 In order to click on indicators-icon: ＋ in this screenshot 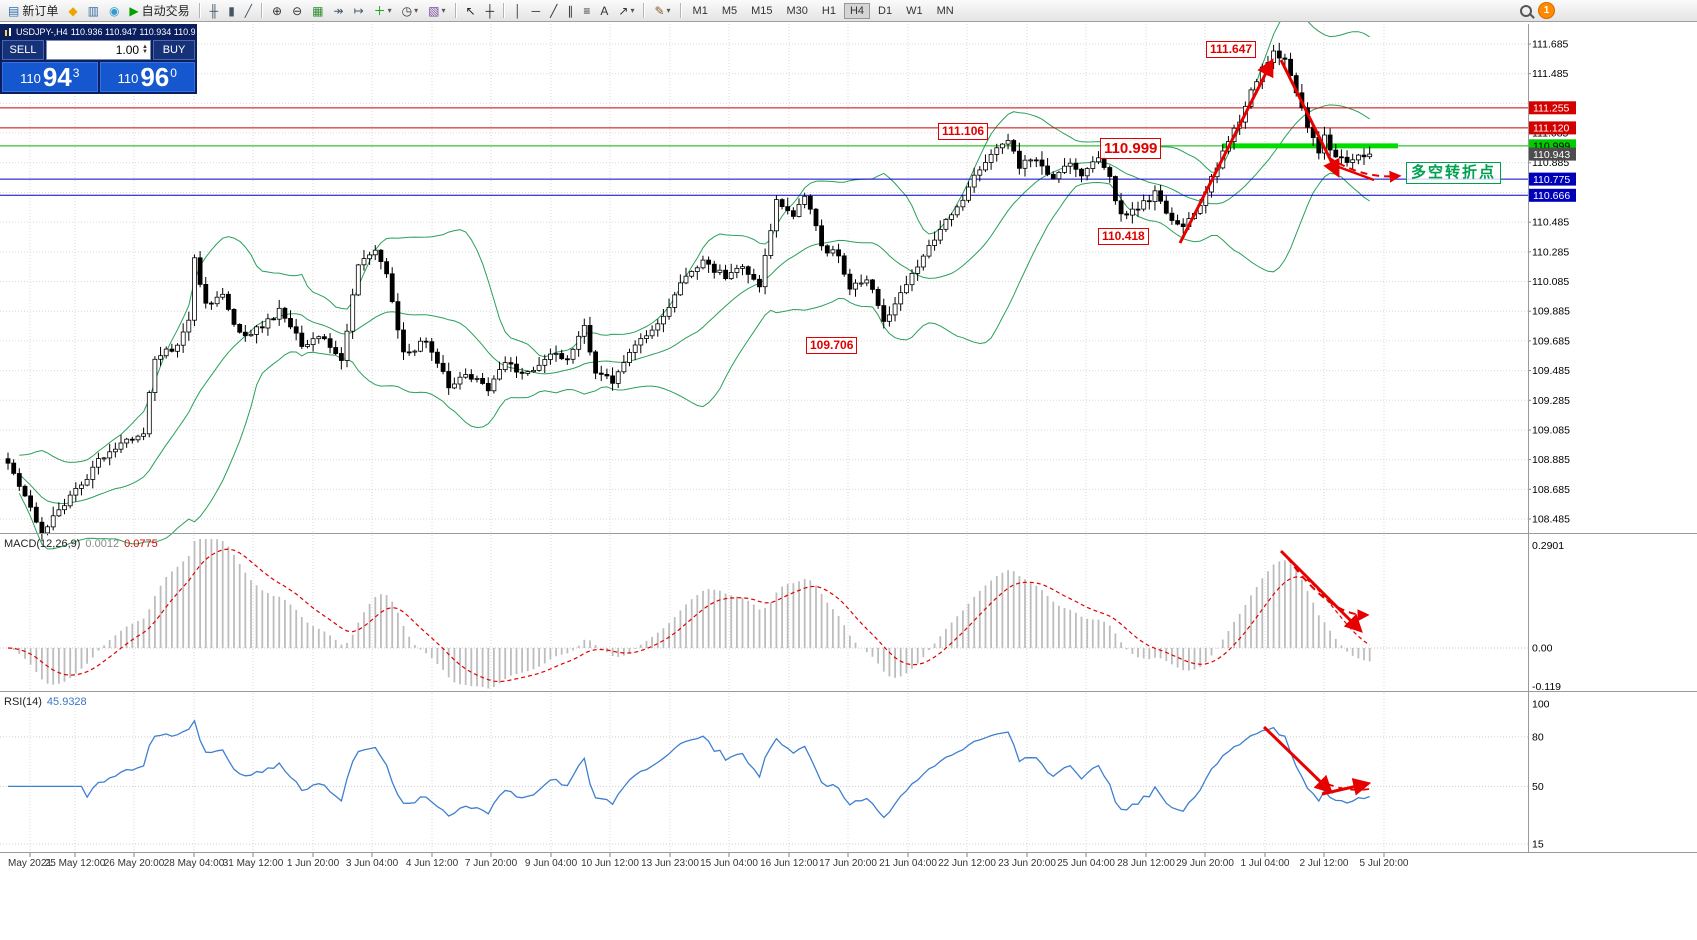, I will do `click(379, 10)`.